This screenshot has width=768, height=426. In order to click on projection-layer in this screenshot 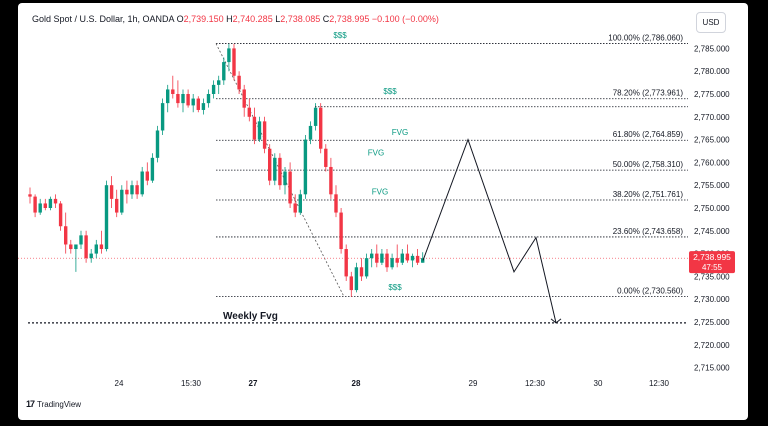, I will do `click(492, 231)`.